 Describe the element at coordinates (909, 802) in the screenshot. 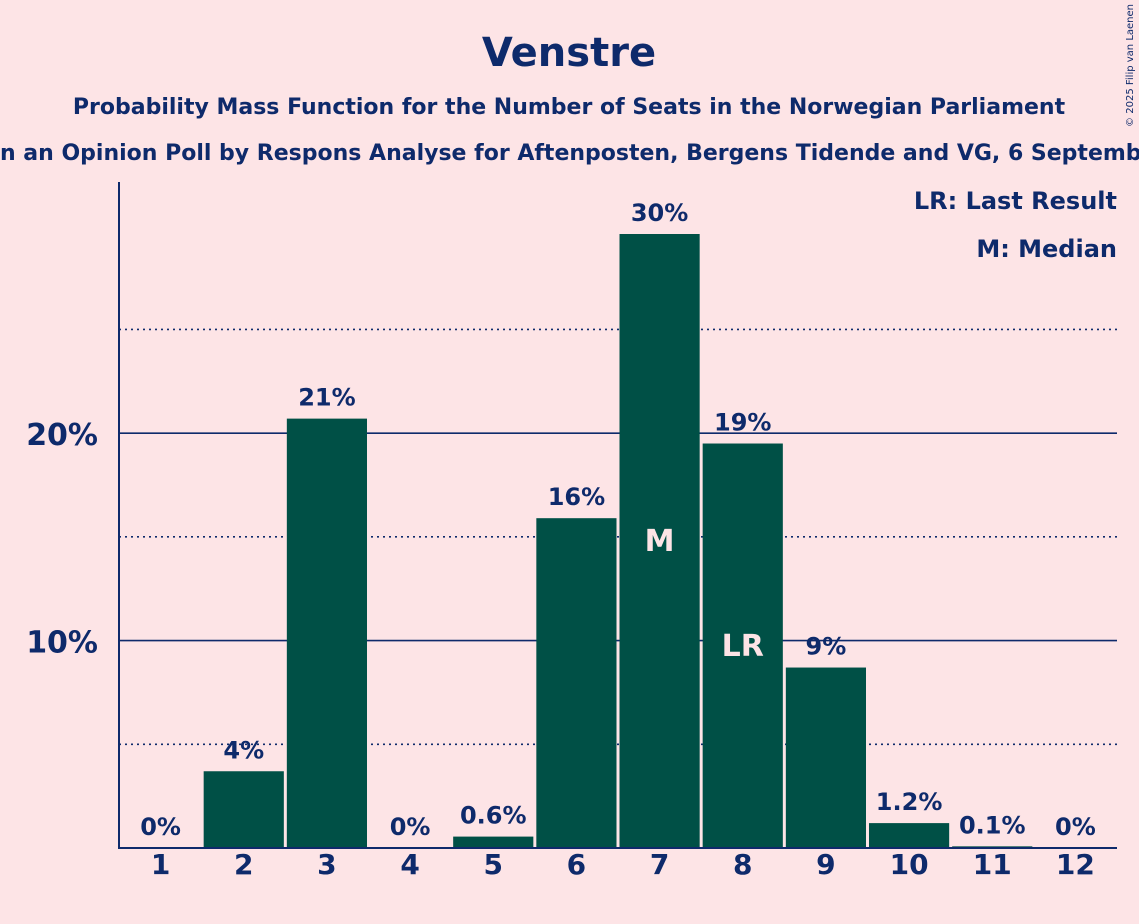

I see `data-label-10: 1.2%` at that location.